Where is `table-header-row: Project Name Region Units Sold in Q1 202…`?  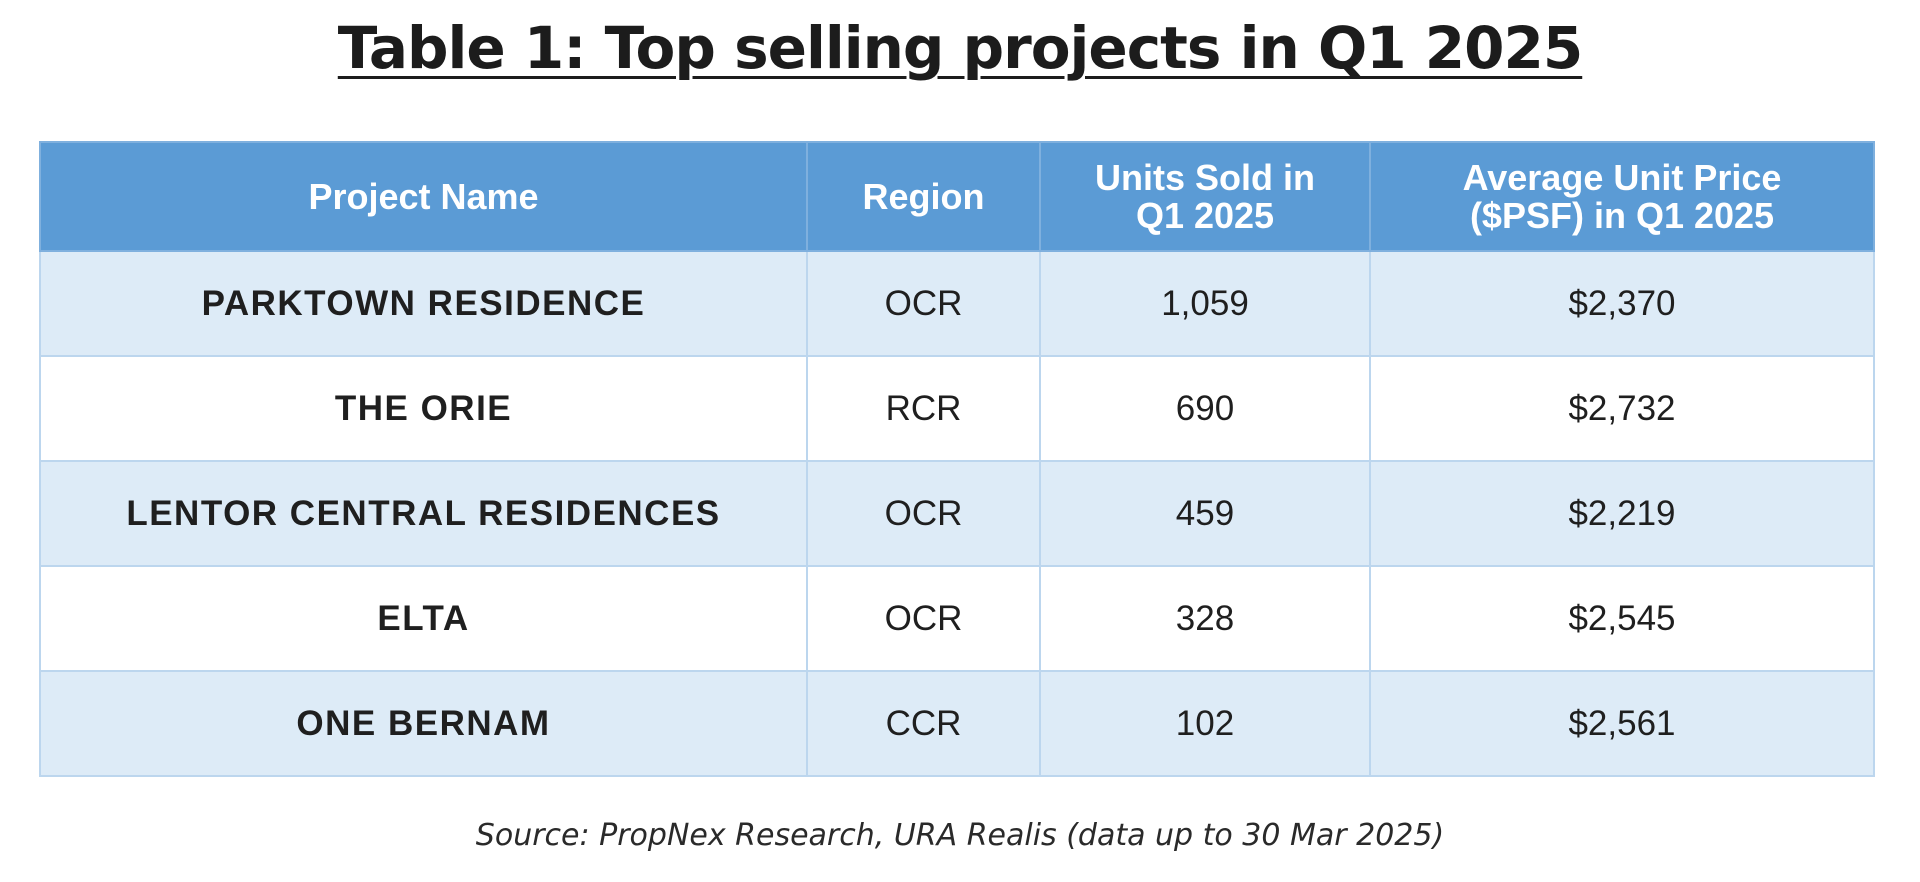 table-header-row: Project Name Region Units Sold in Q1 202… is located at coordinates (957, 196).